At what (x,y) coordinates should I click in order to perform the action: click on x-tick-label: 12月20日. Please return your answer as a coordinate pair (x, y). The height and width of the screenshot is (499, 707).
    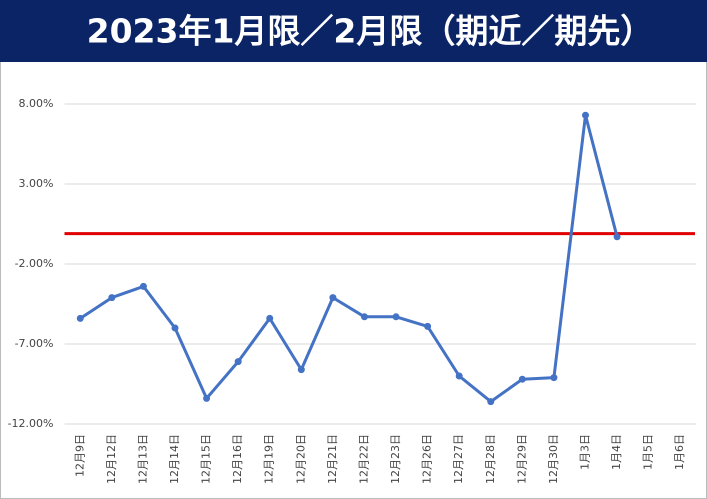
    Looking at the image, I should click on (300, 459).